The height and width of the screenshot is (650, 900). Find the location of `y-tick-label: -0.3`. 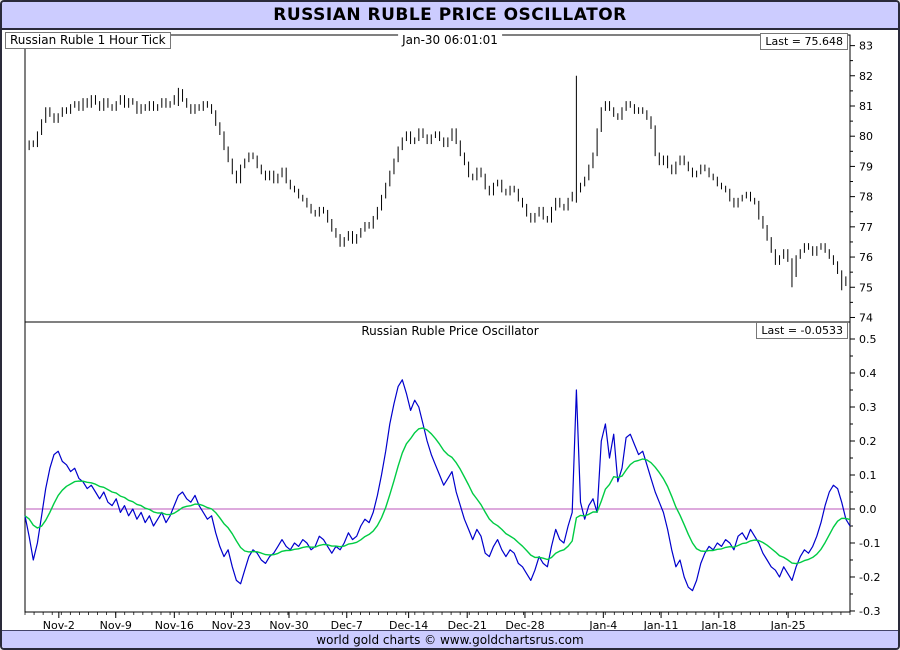

y-tick-label: -0.3 is located at coordinates (869, 611).